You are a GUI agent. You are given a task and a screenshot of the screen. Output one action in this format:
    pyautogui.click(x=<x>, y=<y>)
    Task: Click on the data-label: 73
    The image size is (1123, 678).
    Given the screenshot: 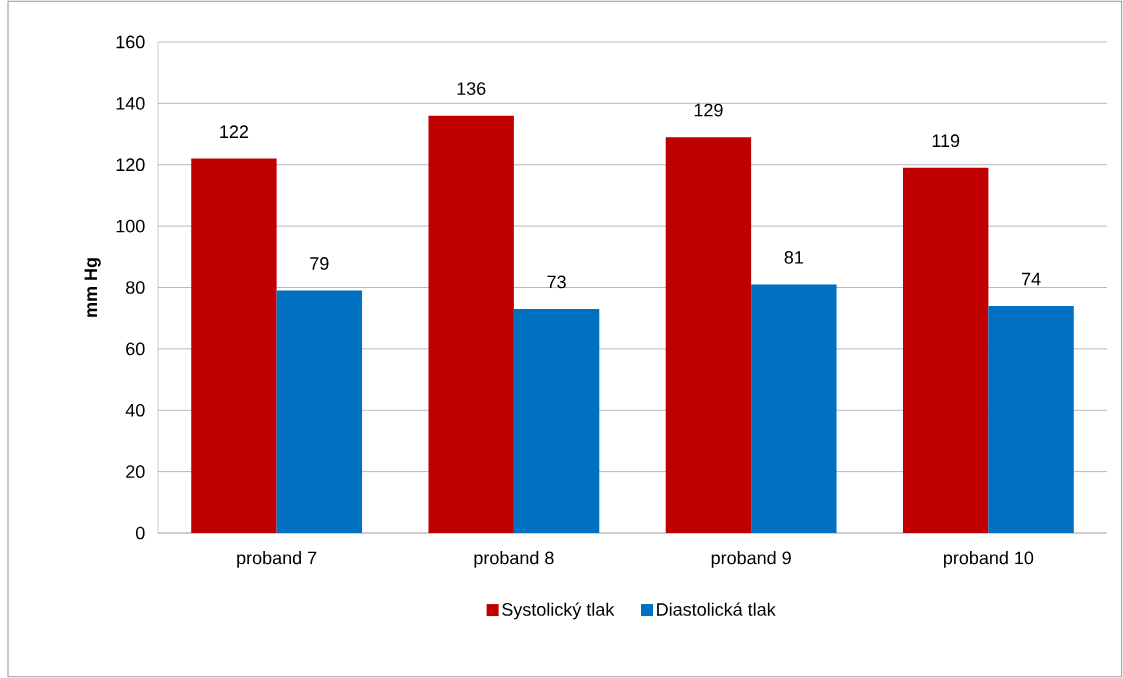 What is the action you would take?
    pyautogui.click(x=556, y=282)
    